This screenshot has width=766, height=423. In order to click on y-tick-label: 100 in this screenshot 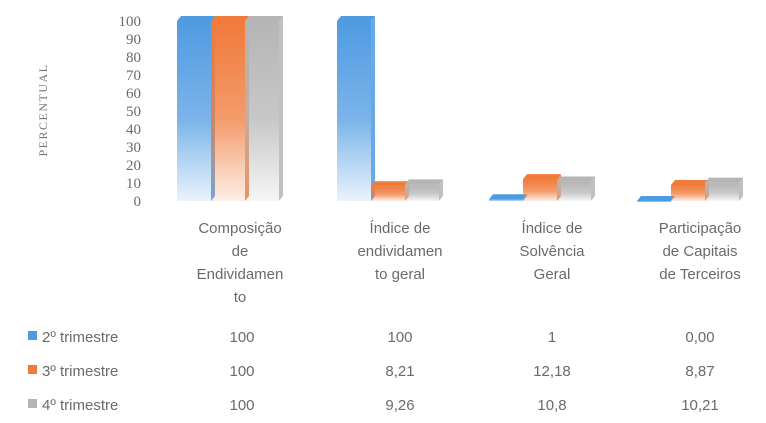, I will do `click(130, 22)`.